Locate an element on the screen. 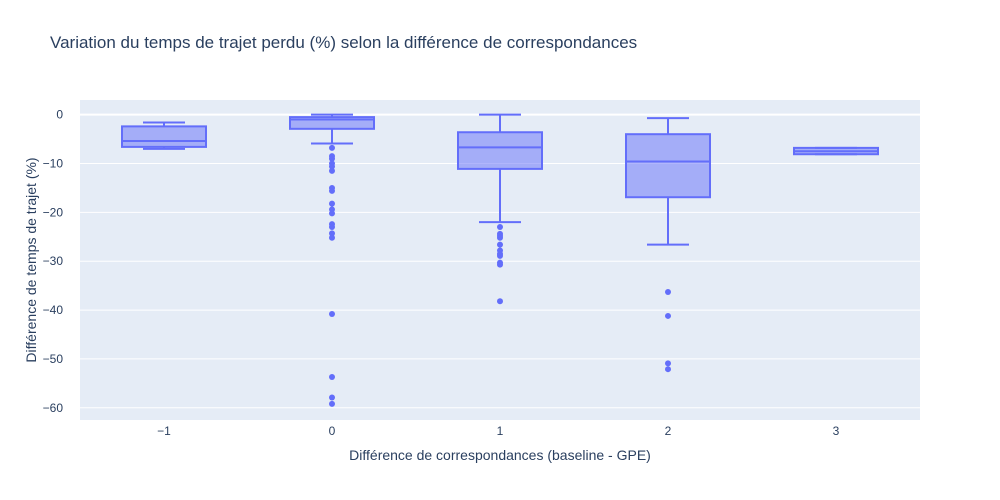 The image size is (1000, 500). y-tick-label: −60 is located at coordinates (53, 408).